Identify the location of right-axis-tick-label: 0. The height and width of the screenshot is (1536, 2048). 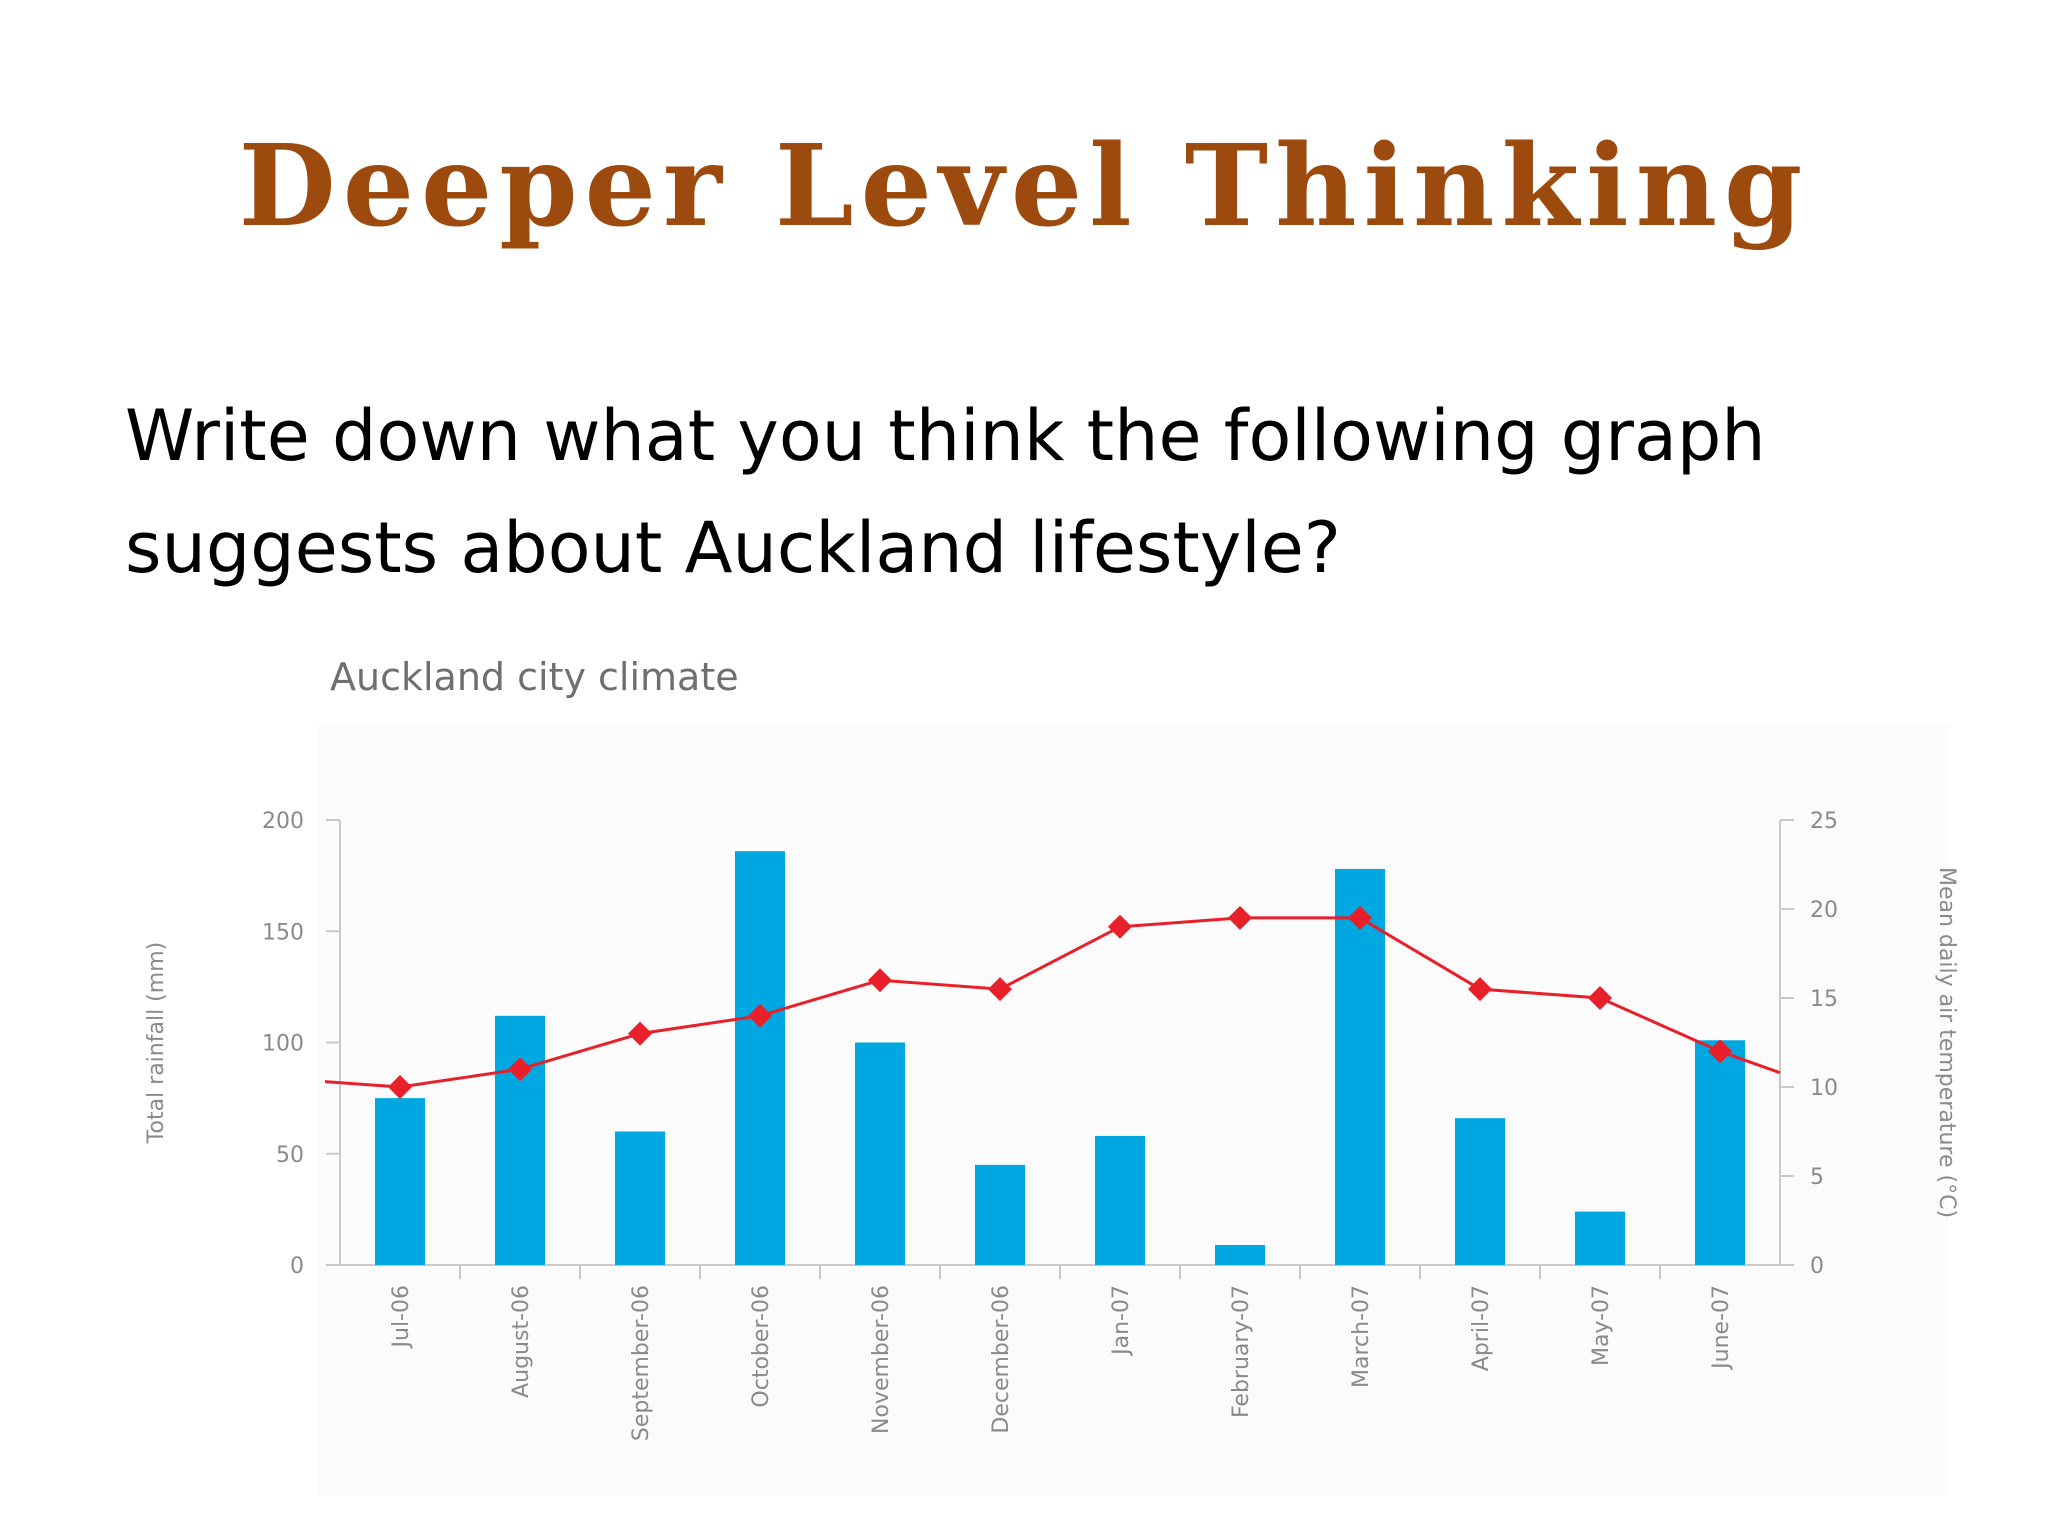
(1817, 1266).